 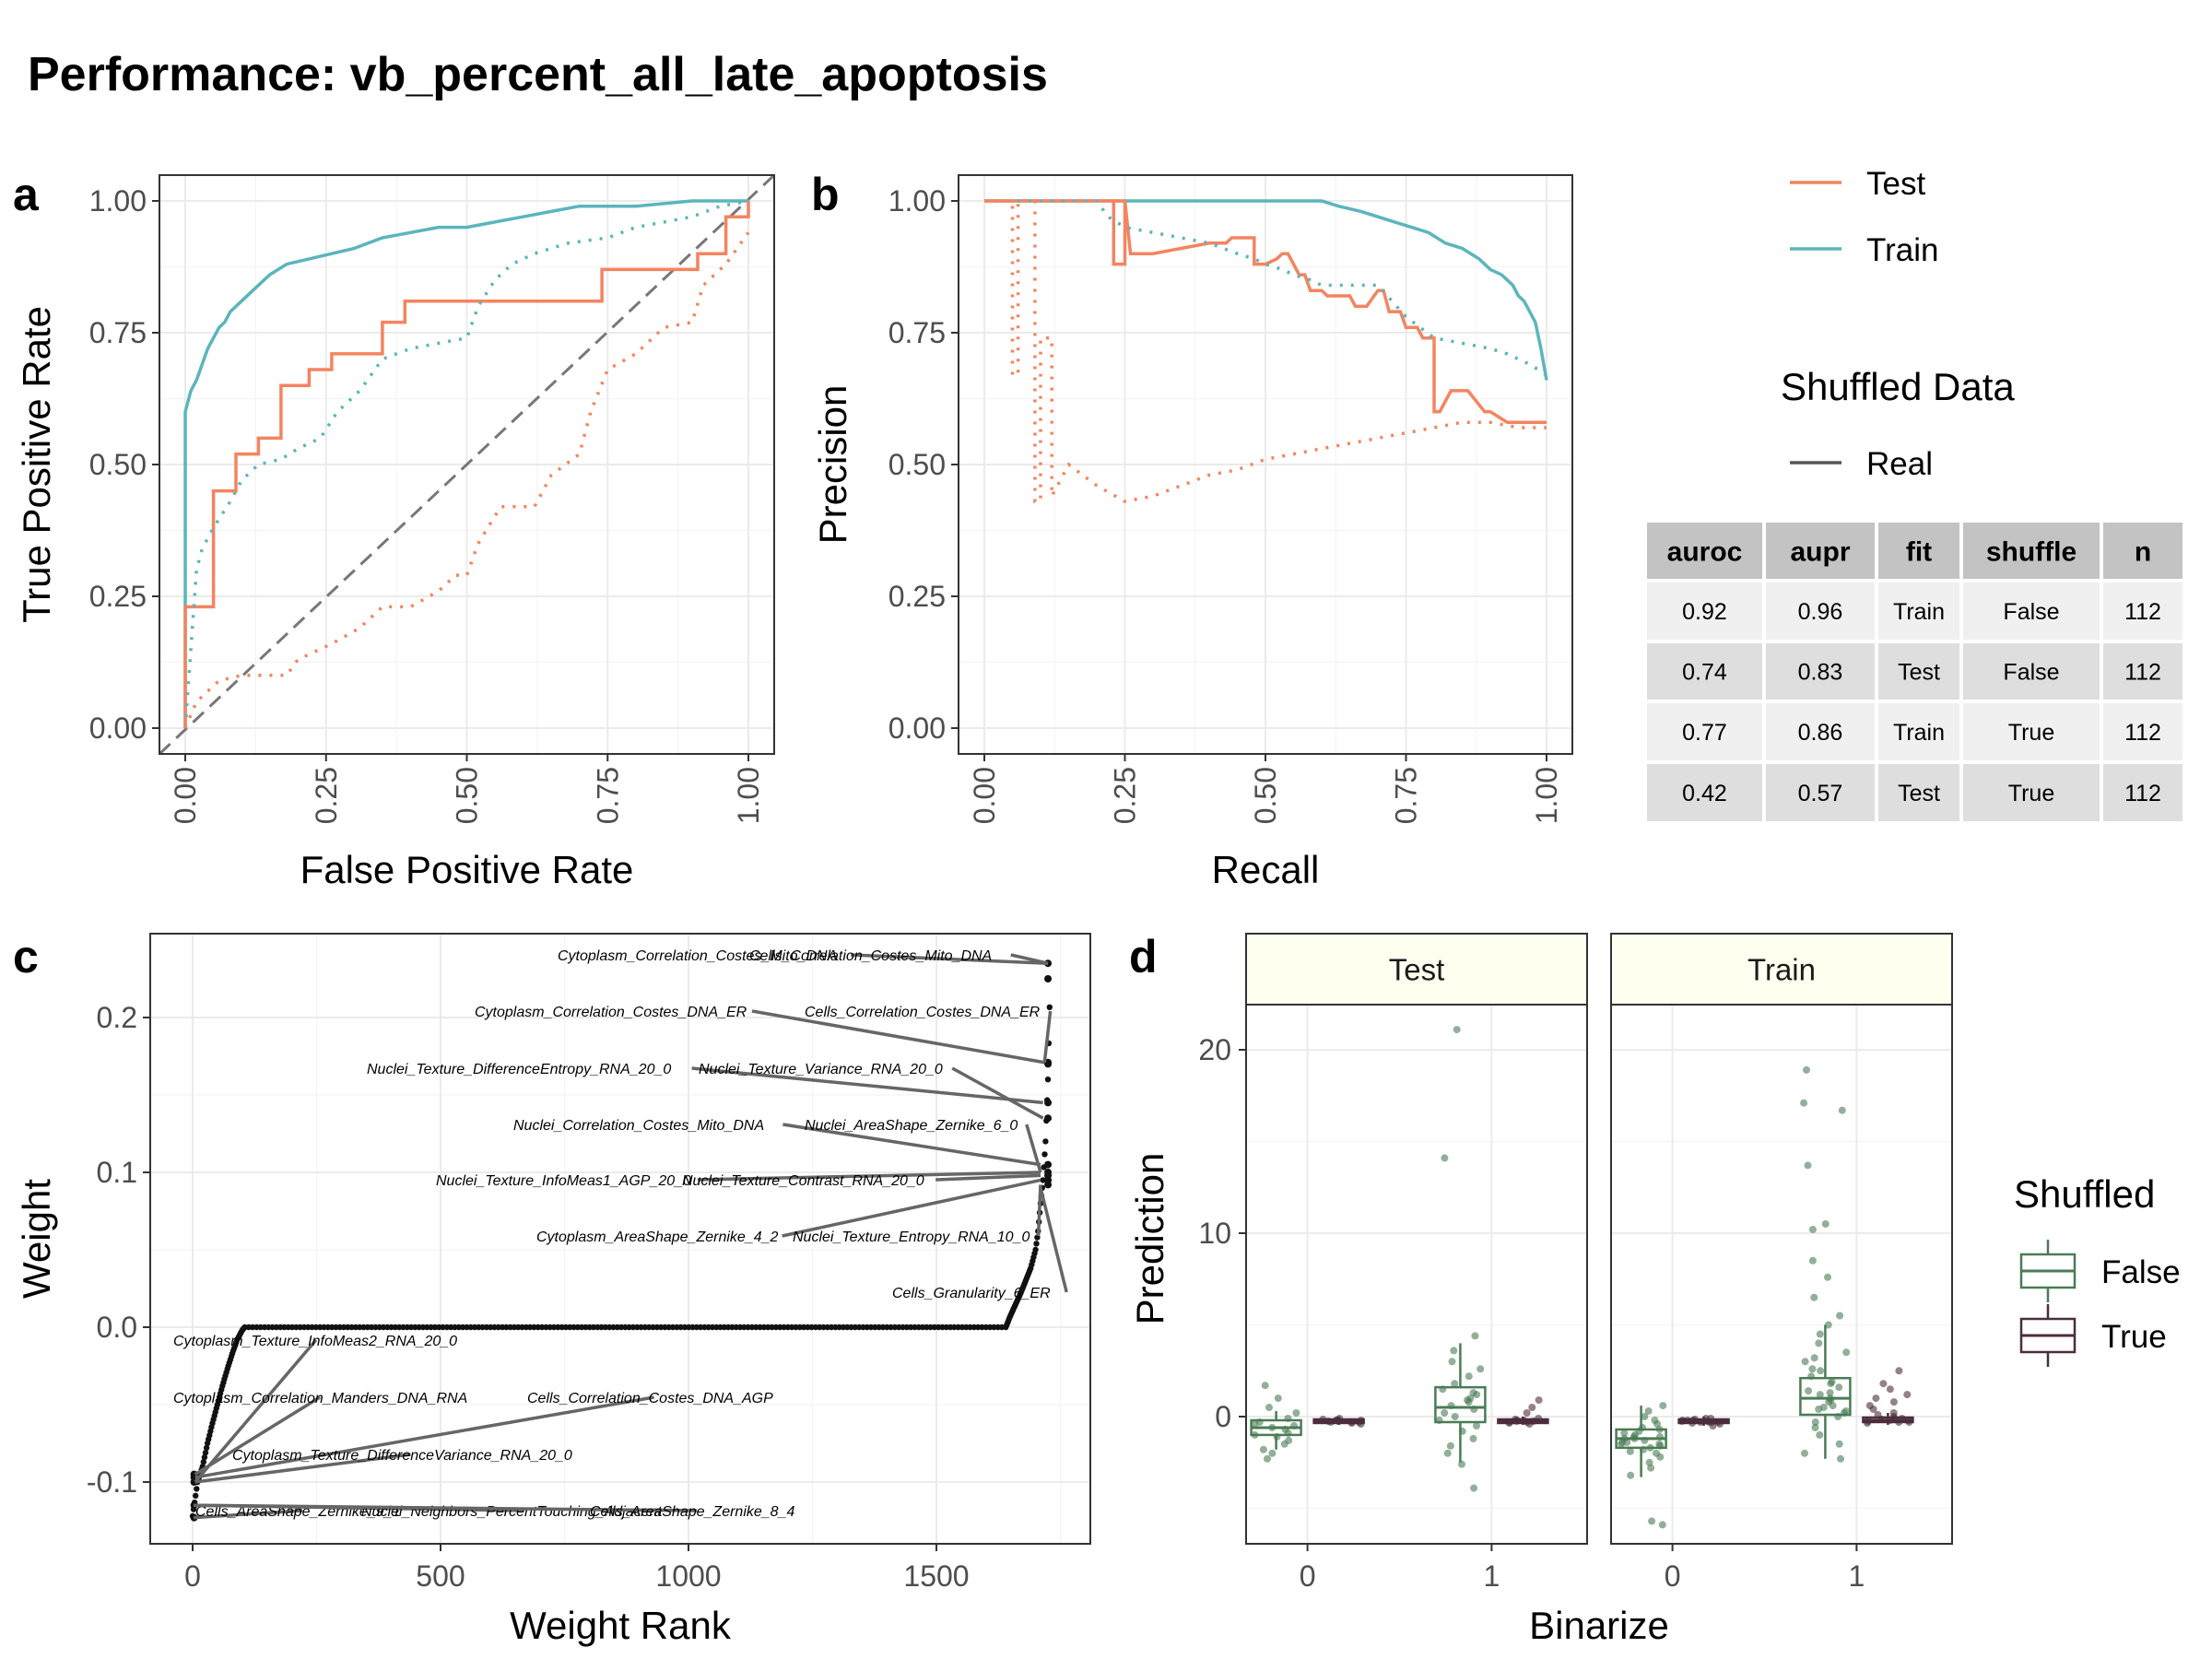 What do you see at coordinates (1416, 1274) in the screenshot?
I see `panel-border` at bounding box center [1416, 1274].